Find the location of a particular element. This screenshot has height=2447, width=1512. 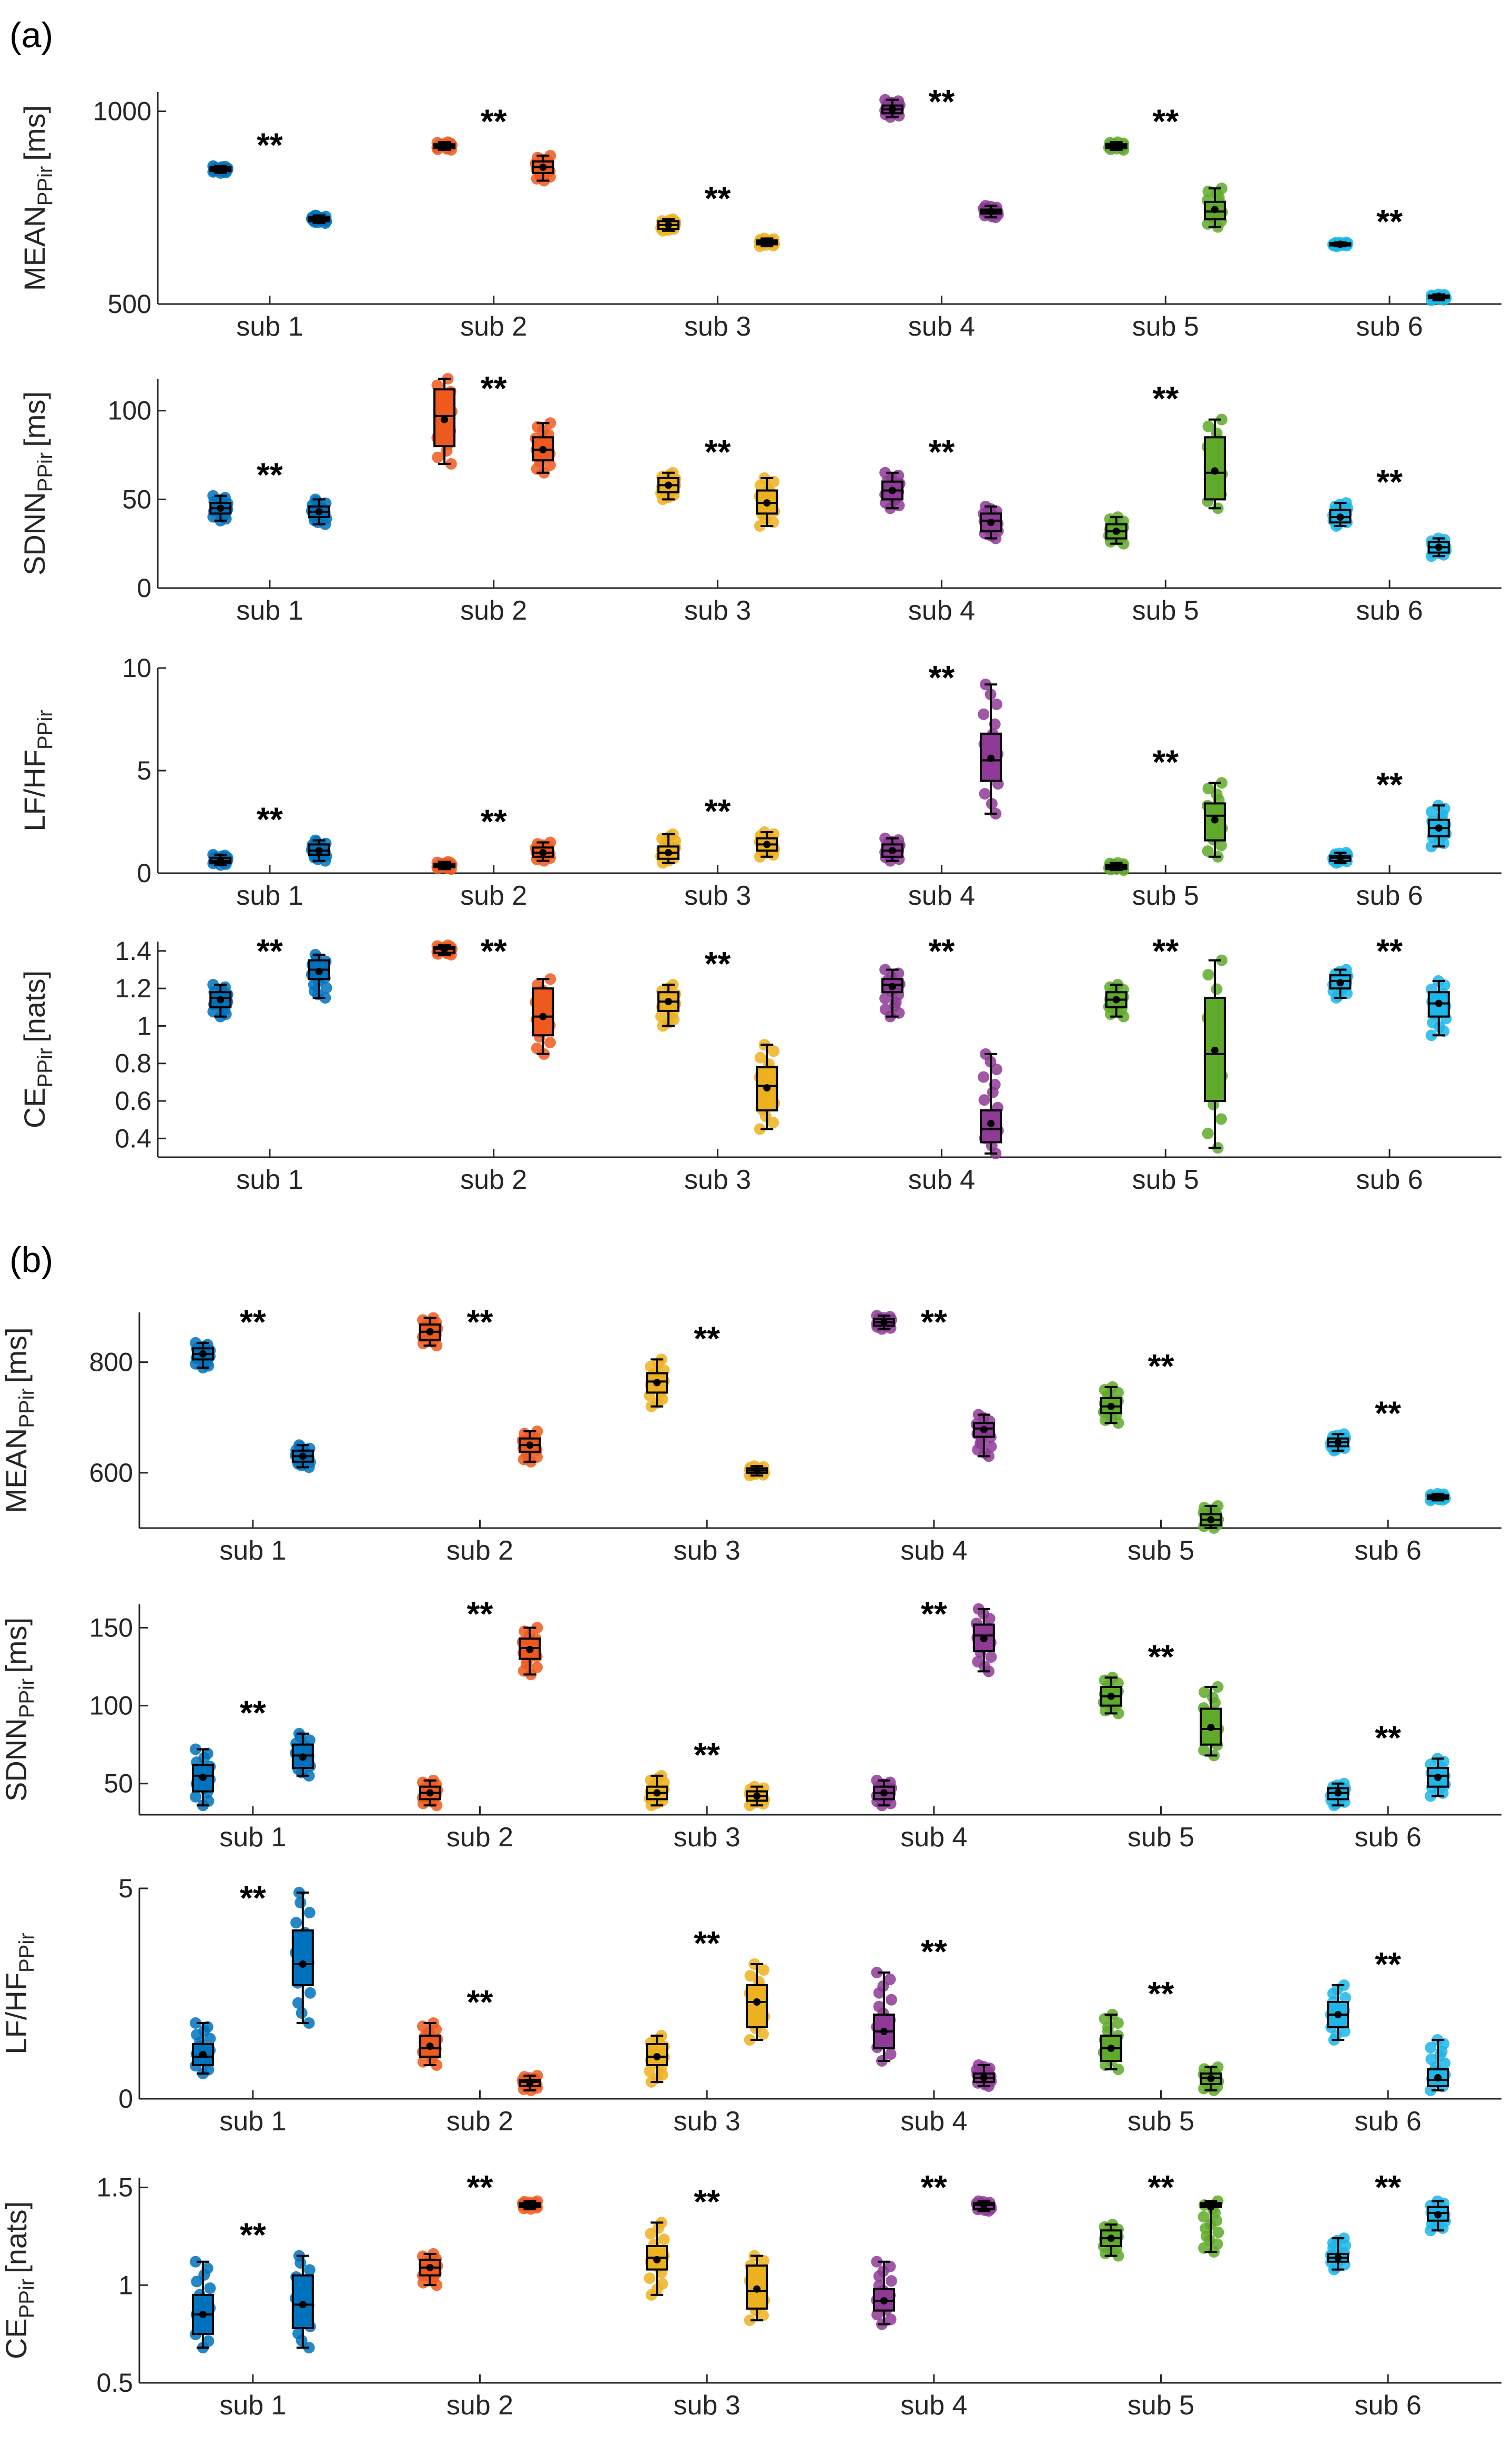

y-tick-label: 500 is located at coordinates (129, 304).